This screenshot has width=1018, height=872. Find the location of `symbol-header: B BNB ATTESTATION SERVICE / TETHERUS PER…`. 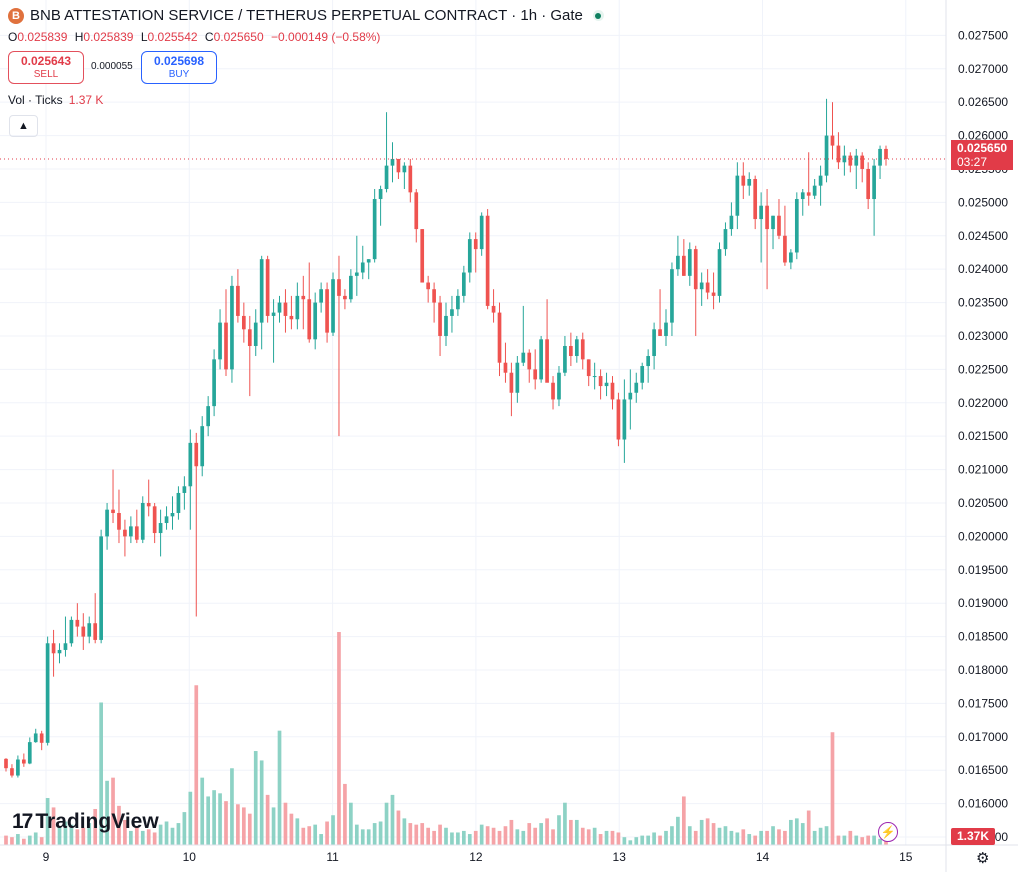

symbol-header: B BNB ATTESTATION SERVICE / TETHERUS PER… is located at coordinates (306, 15).